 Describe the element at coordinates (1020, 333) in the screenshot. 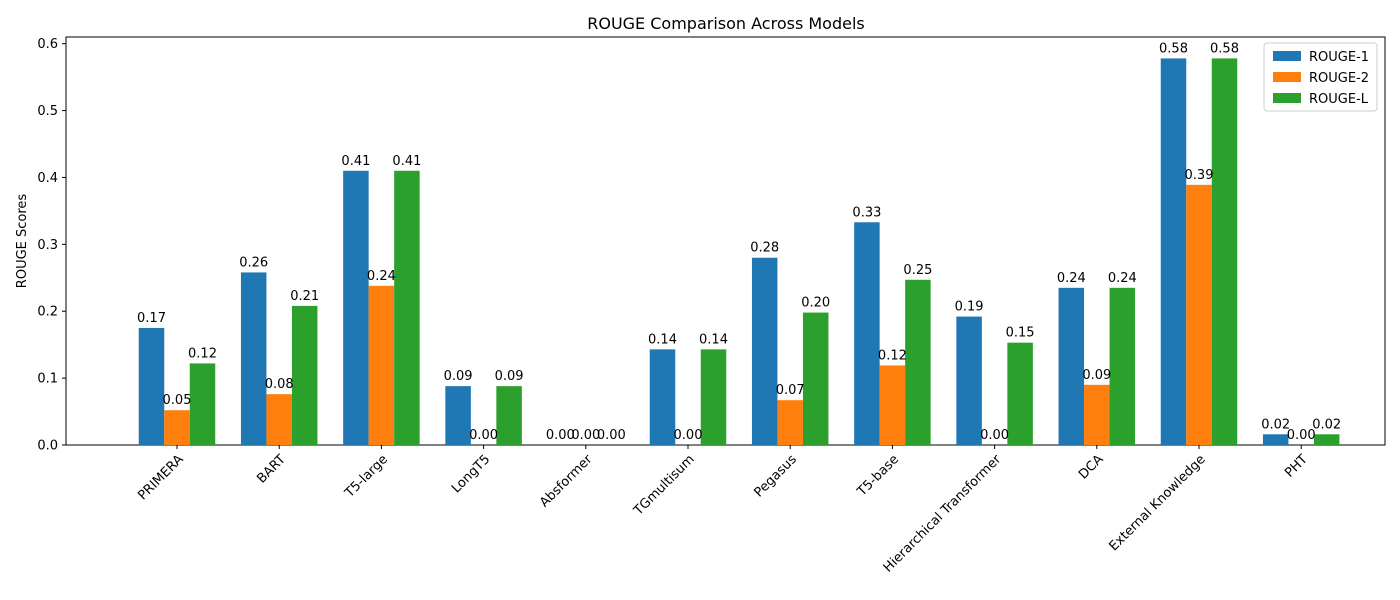

I see `bar-value-label: 0.15` at that location.